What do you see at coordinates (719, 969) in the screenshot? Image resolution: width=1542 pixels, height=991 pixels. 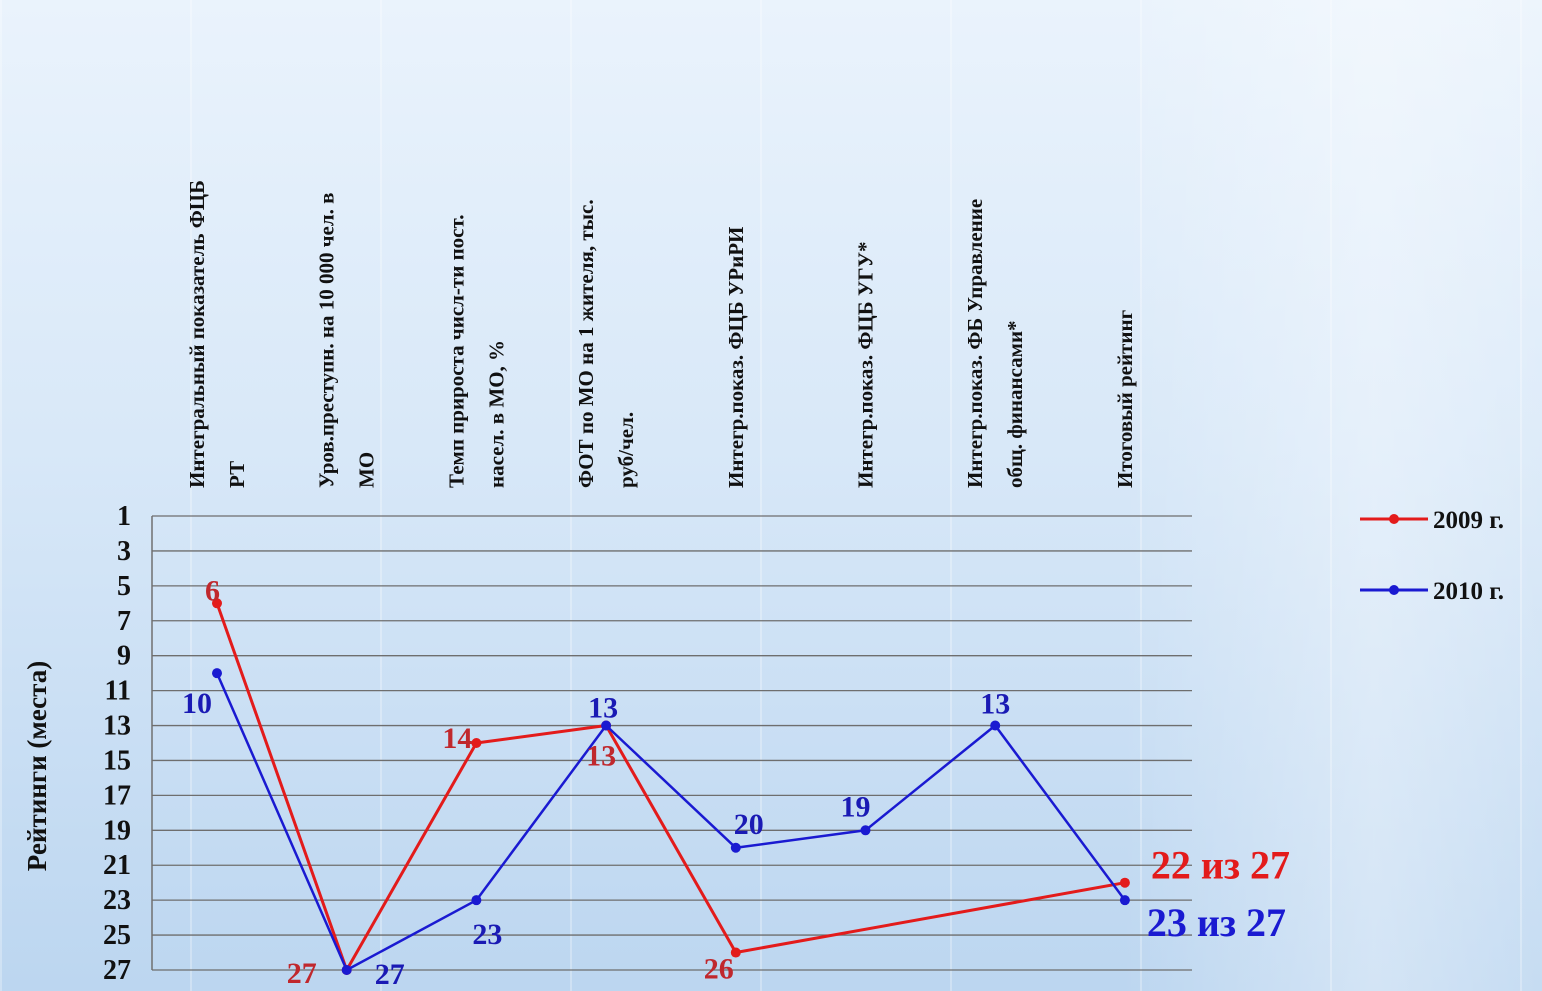 I see `data-label: 26` at bounding box center [719, 969].